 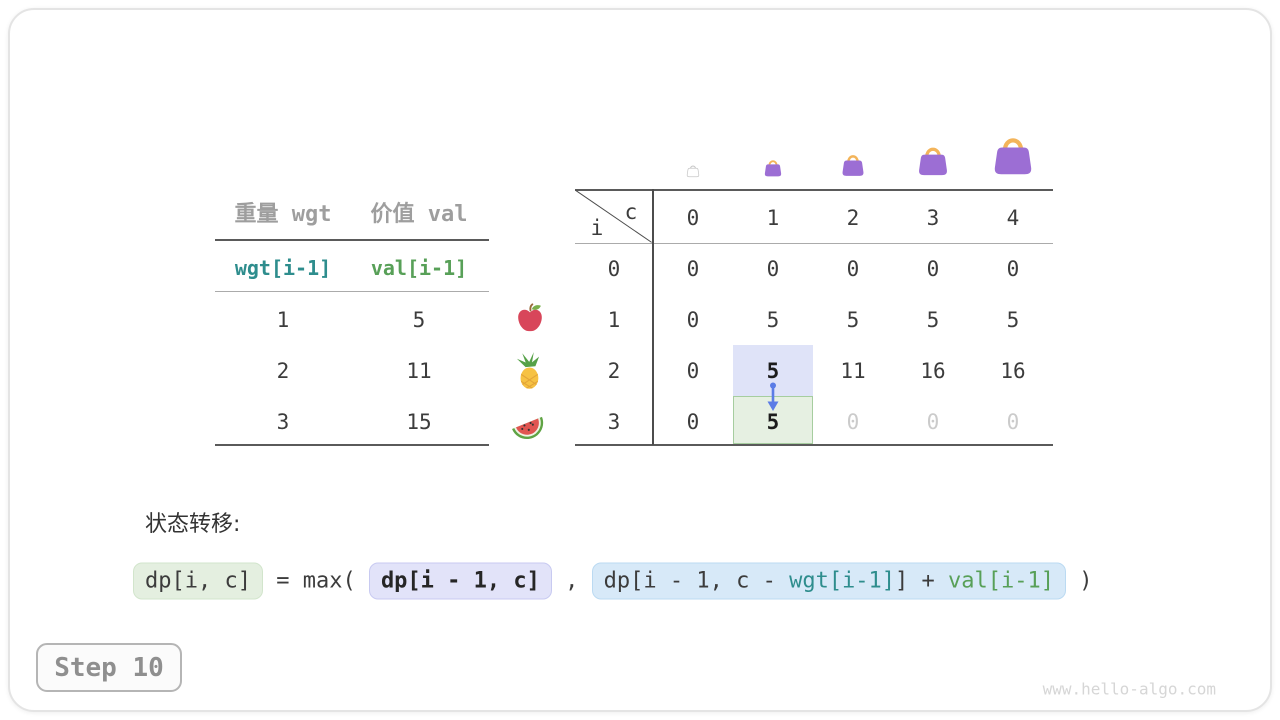 I want to click on bag-medium-icon, so click(x=853, y=164).